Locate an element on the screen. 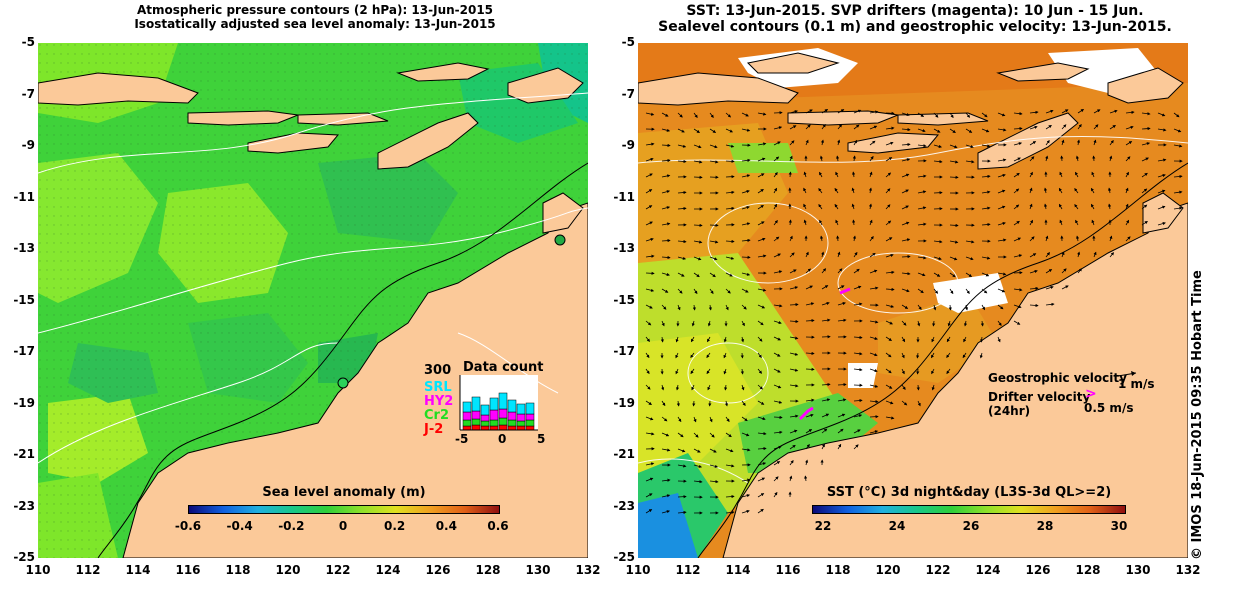  colorbar-tick-label: -0.2 is located at coordinates (291, 526).